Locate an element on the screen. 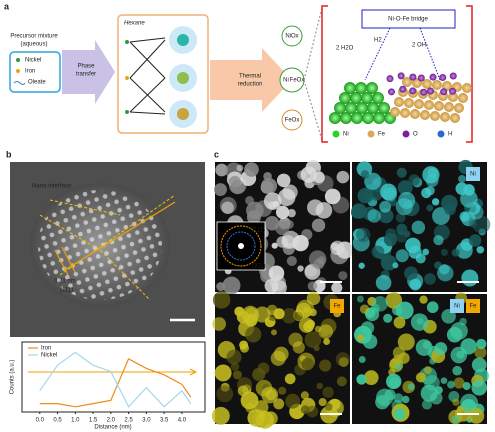 This screenshot has width=495, height=432. nanoparticle-schematic is located at coordinates (161, 77).